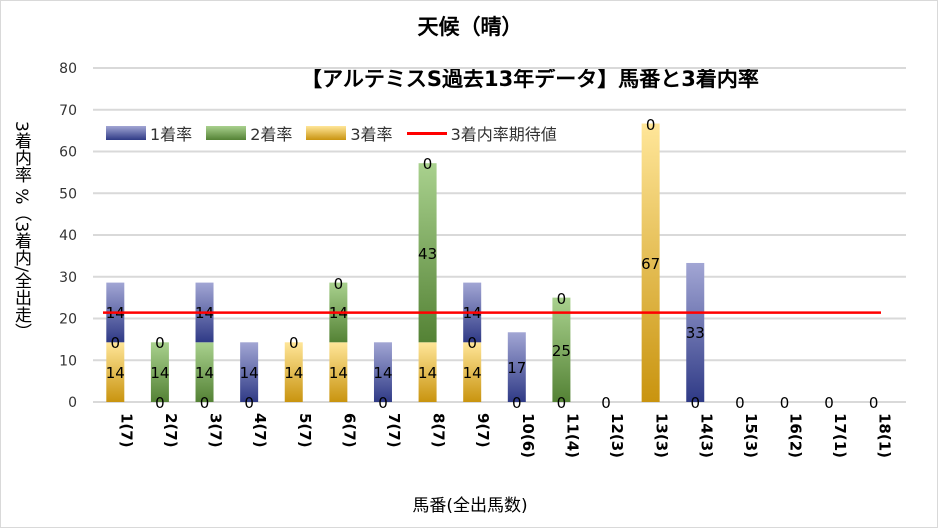 Image resolution: width=938 pixels, height=528 pixels. Describe the element at coordinates (572, 435) in the screenshot. I see `x-tick-label: 11(4)` at that location.